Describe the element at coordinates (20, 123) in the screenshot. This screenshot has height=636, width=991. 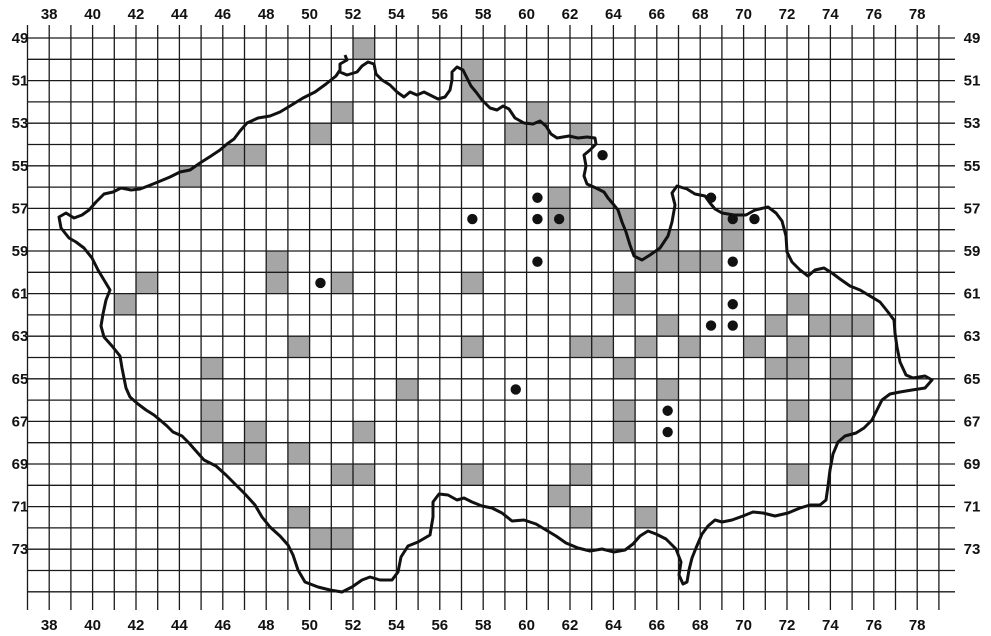
I see `y-label-left: 53` at that location.